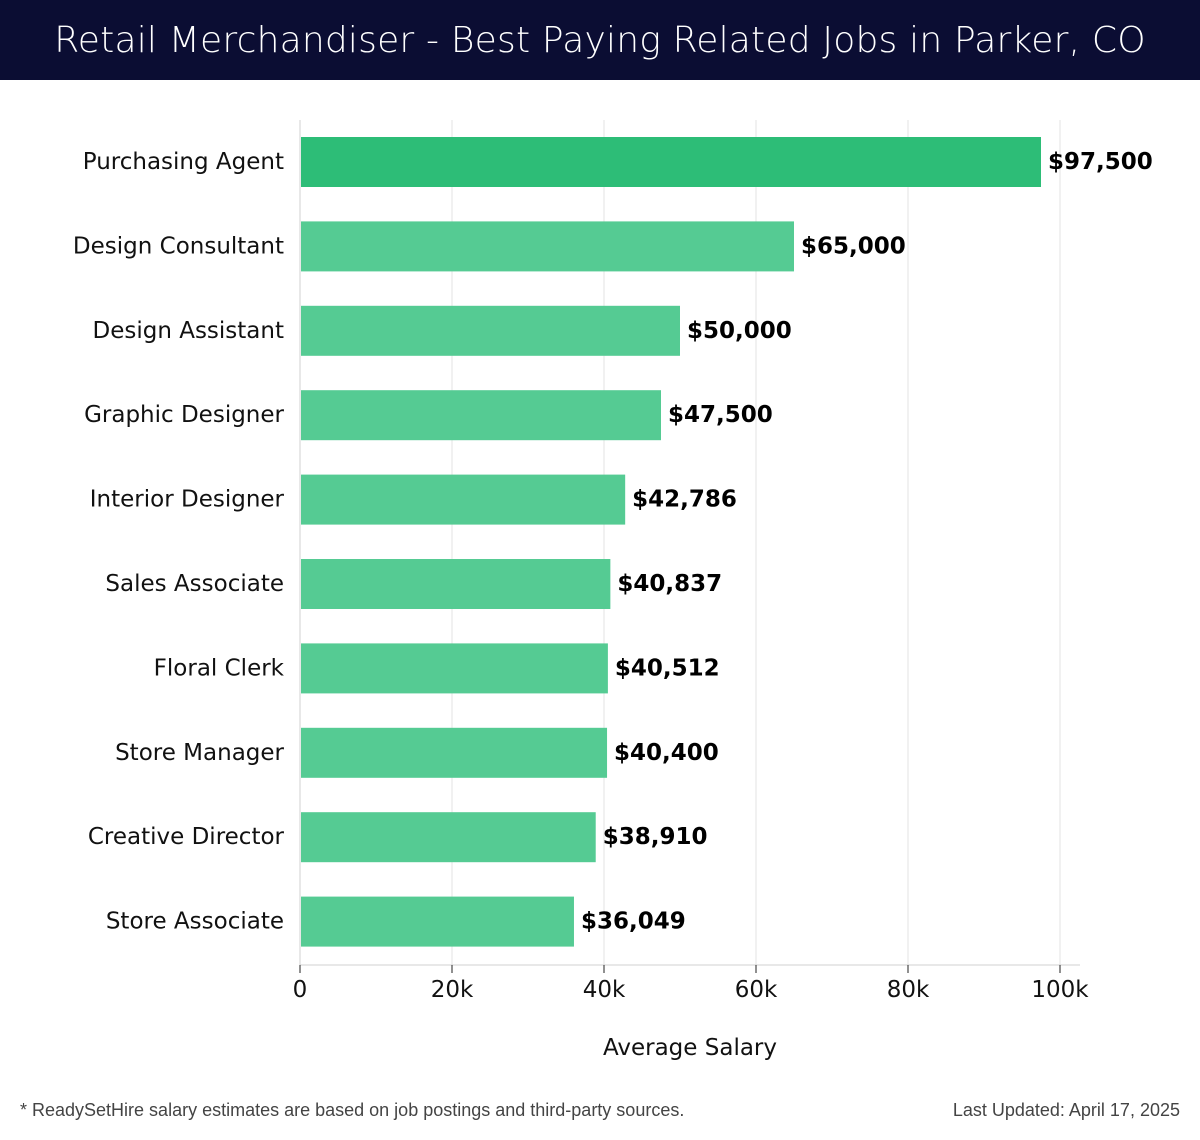 The height and width of the screenshot is (1140, 1200). What do you see at coordinates (756, 990) in the screenshot?
I see `x-tick-label: 60k` at bounding box center [756, 990].